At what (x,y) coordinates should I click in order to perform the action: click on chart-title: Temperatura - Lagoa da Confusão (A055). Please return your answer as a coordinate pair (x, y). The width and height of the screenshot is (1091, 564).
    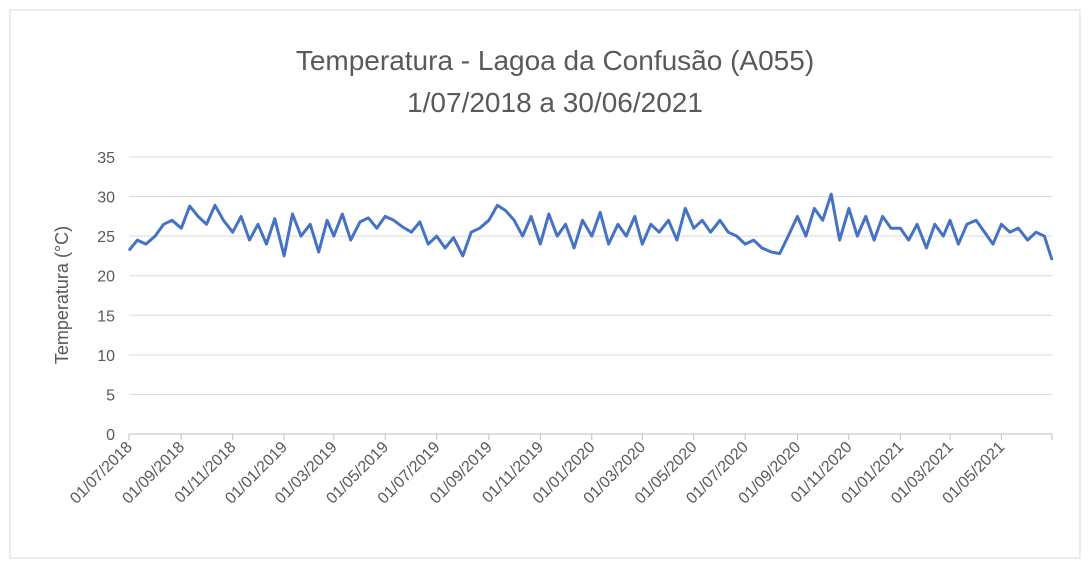
    Looking at the image, I should click on (555, 60).